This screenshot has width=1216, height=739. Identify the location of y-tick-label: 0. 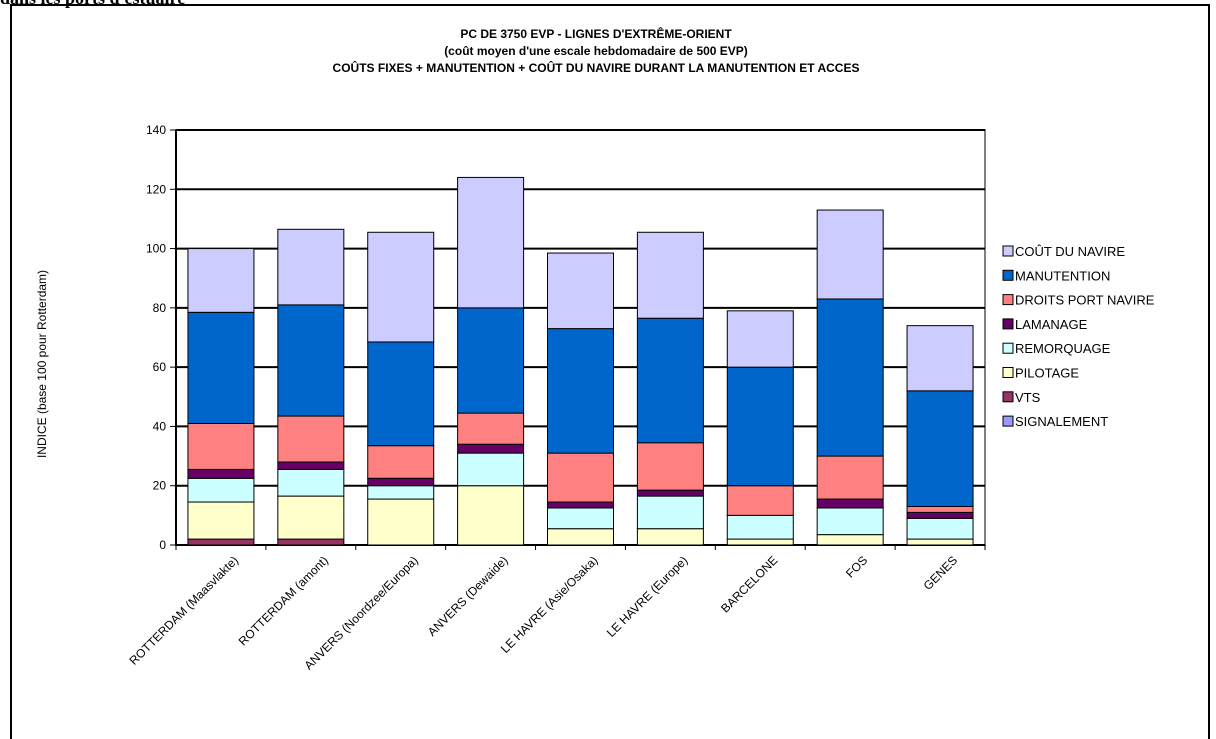
(162, 545).